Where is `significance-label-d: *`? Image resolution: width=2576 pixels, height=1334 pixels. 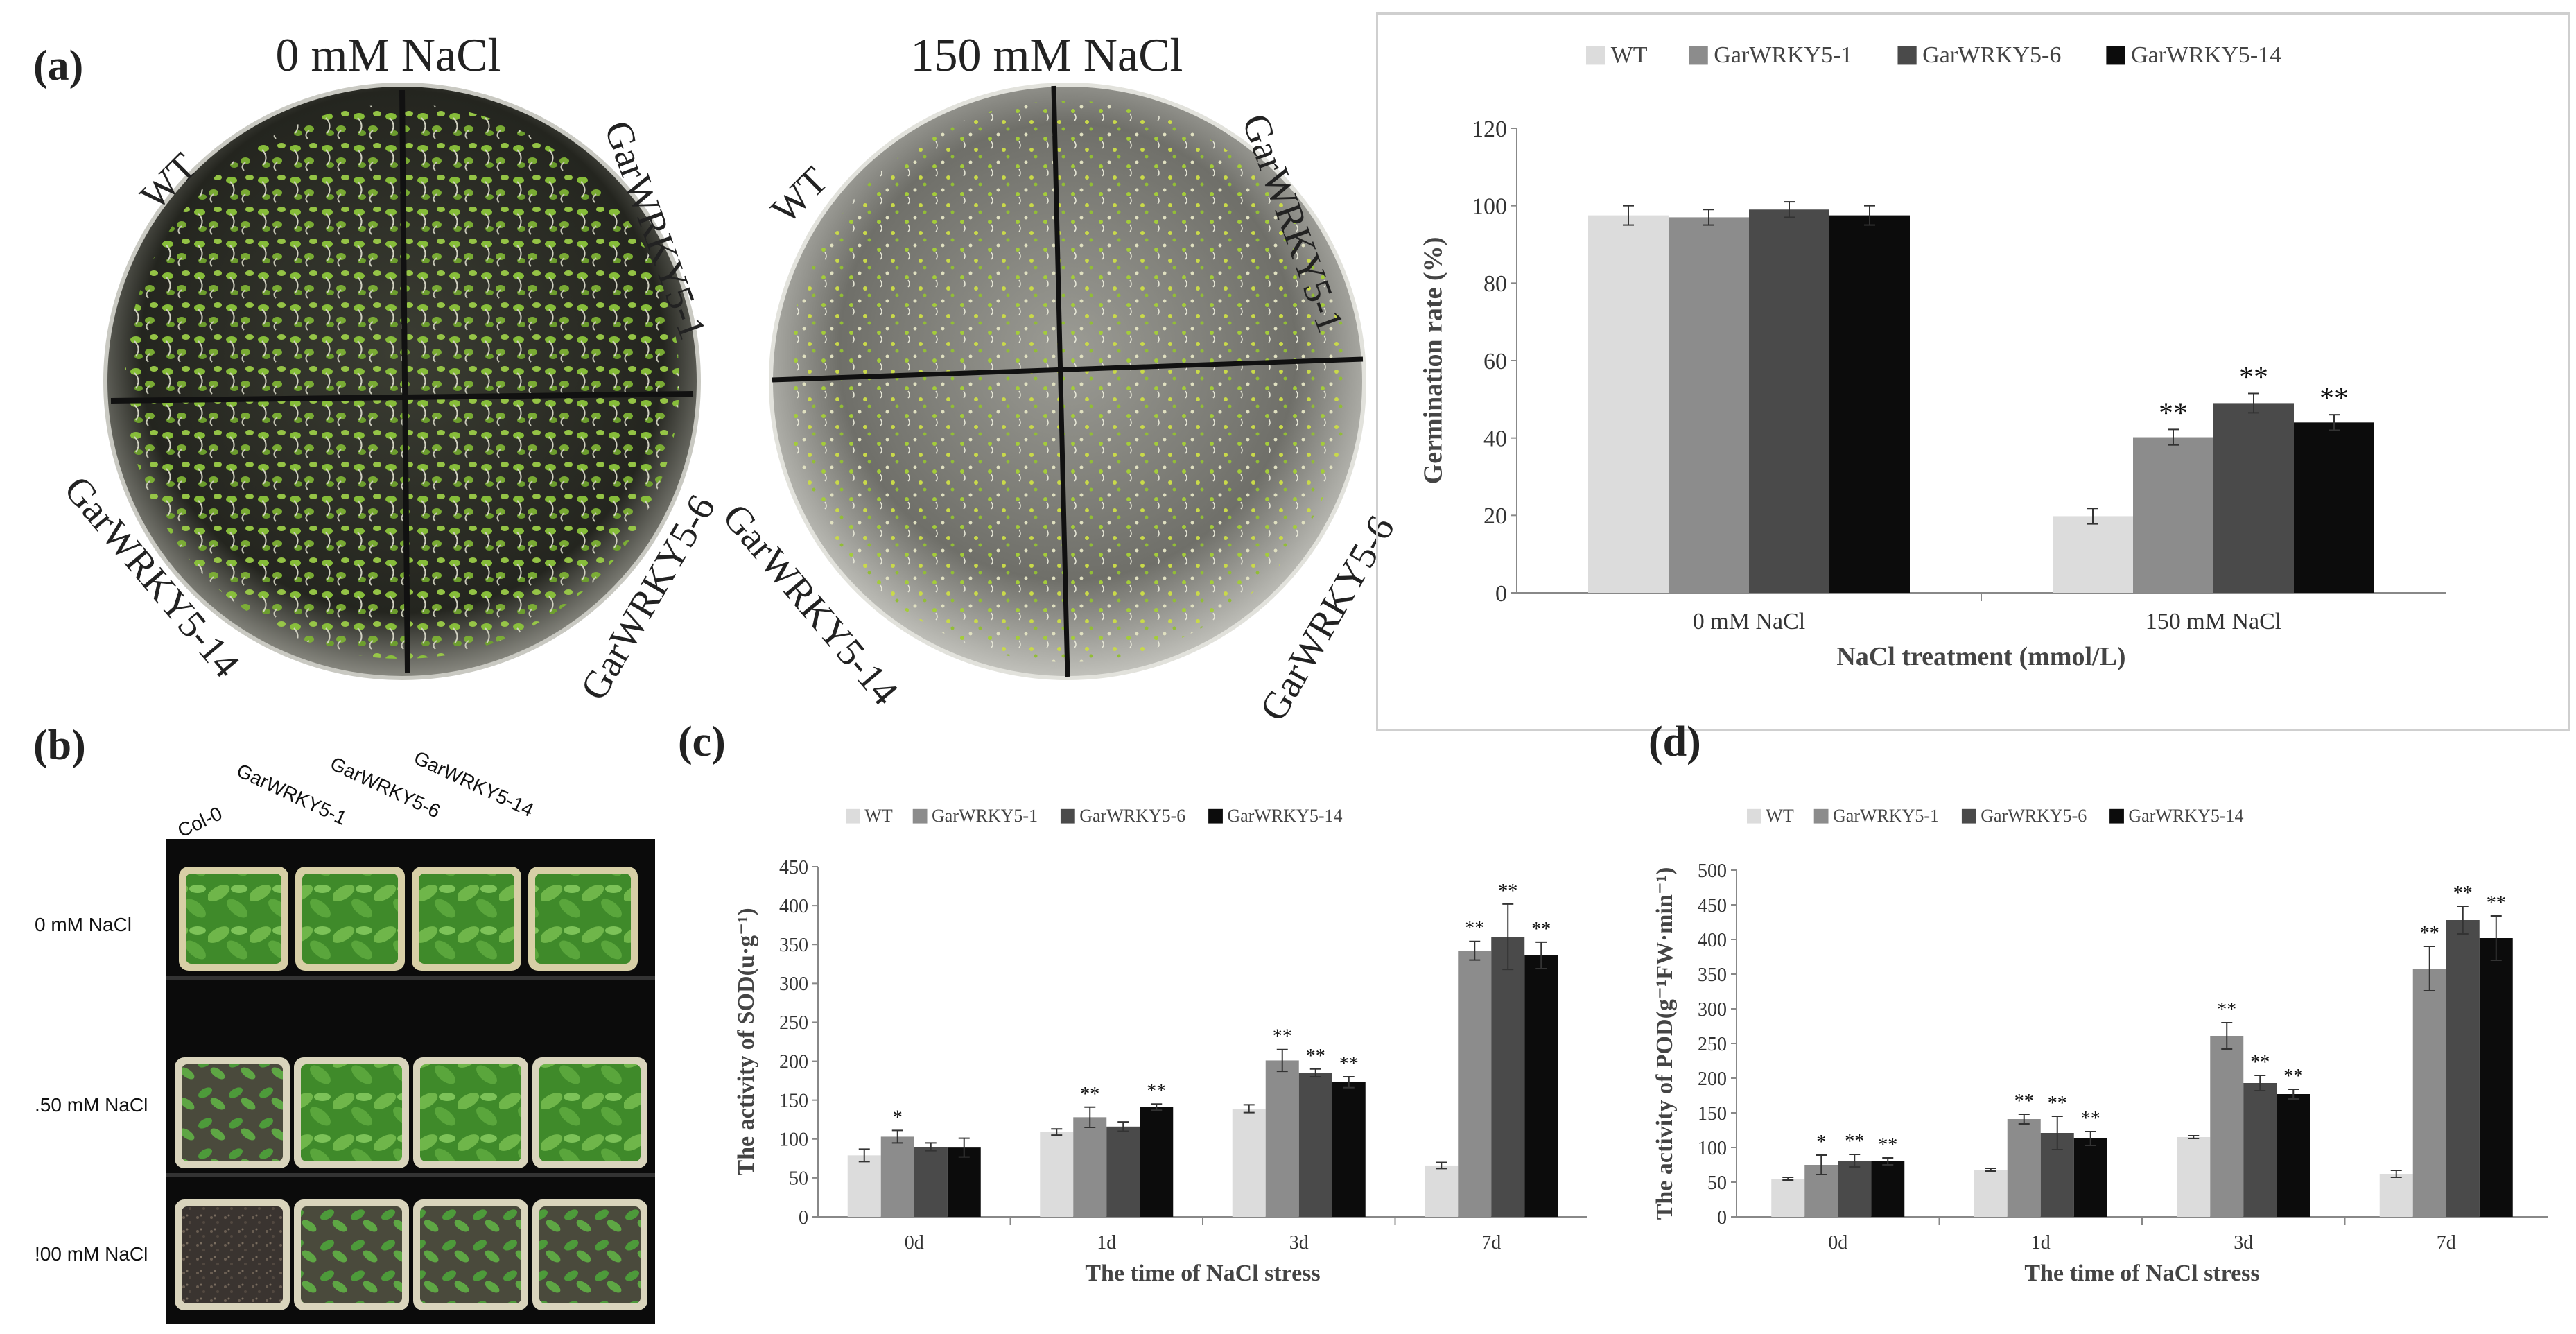 significance-label-d: * is located at coordinates (1821, 1142).